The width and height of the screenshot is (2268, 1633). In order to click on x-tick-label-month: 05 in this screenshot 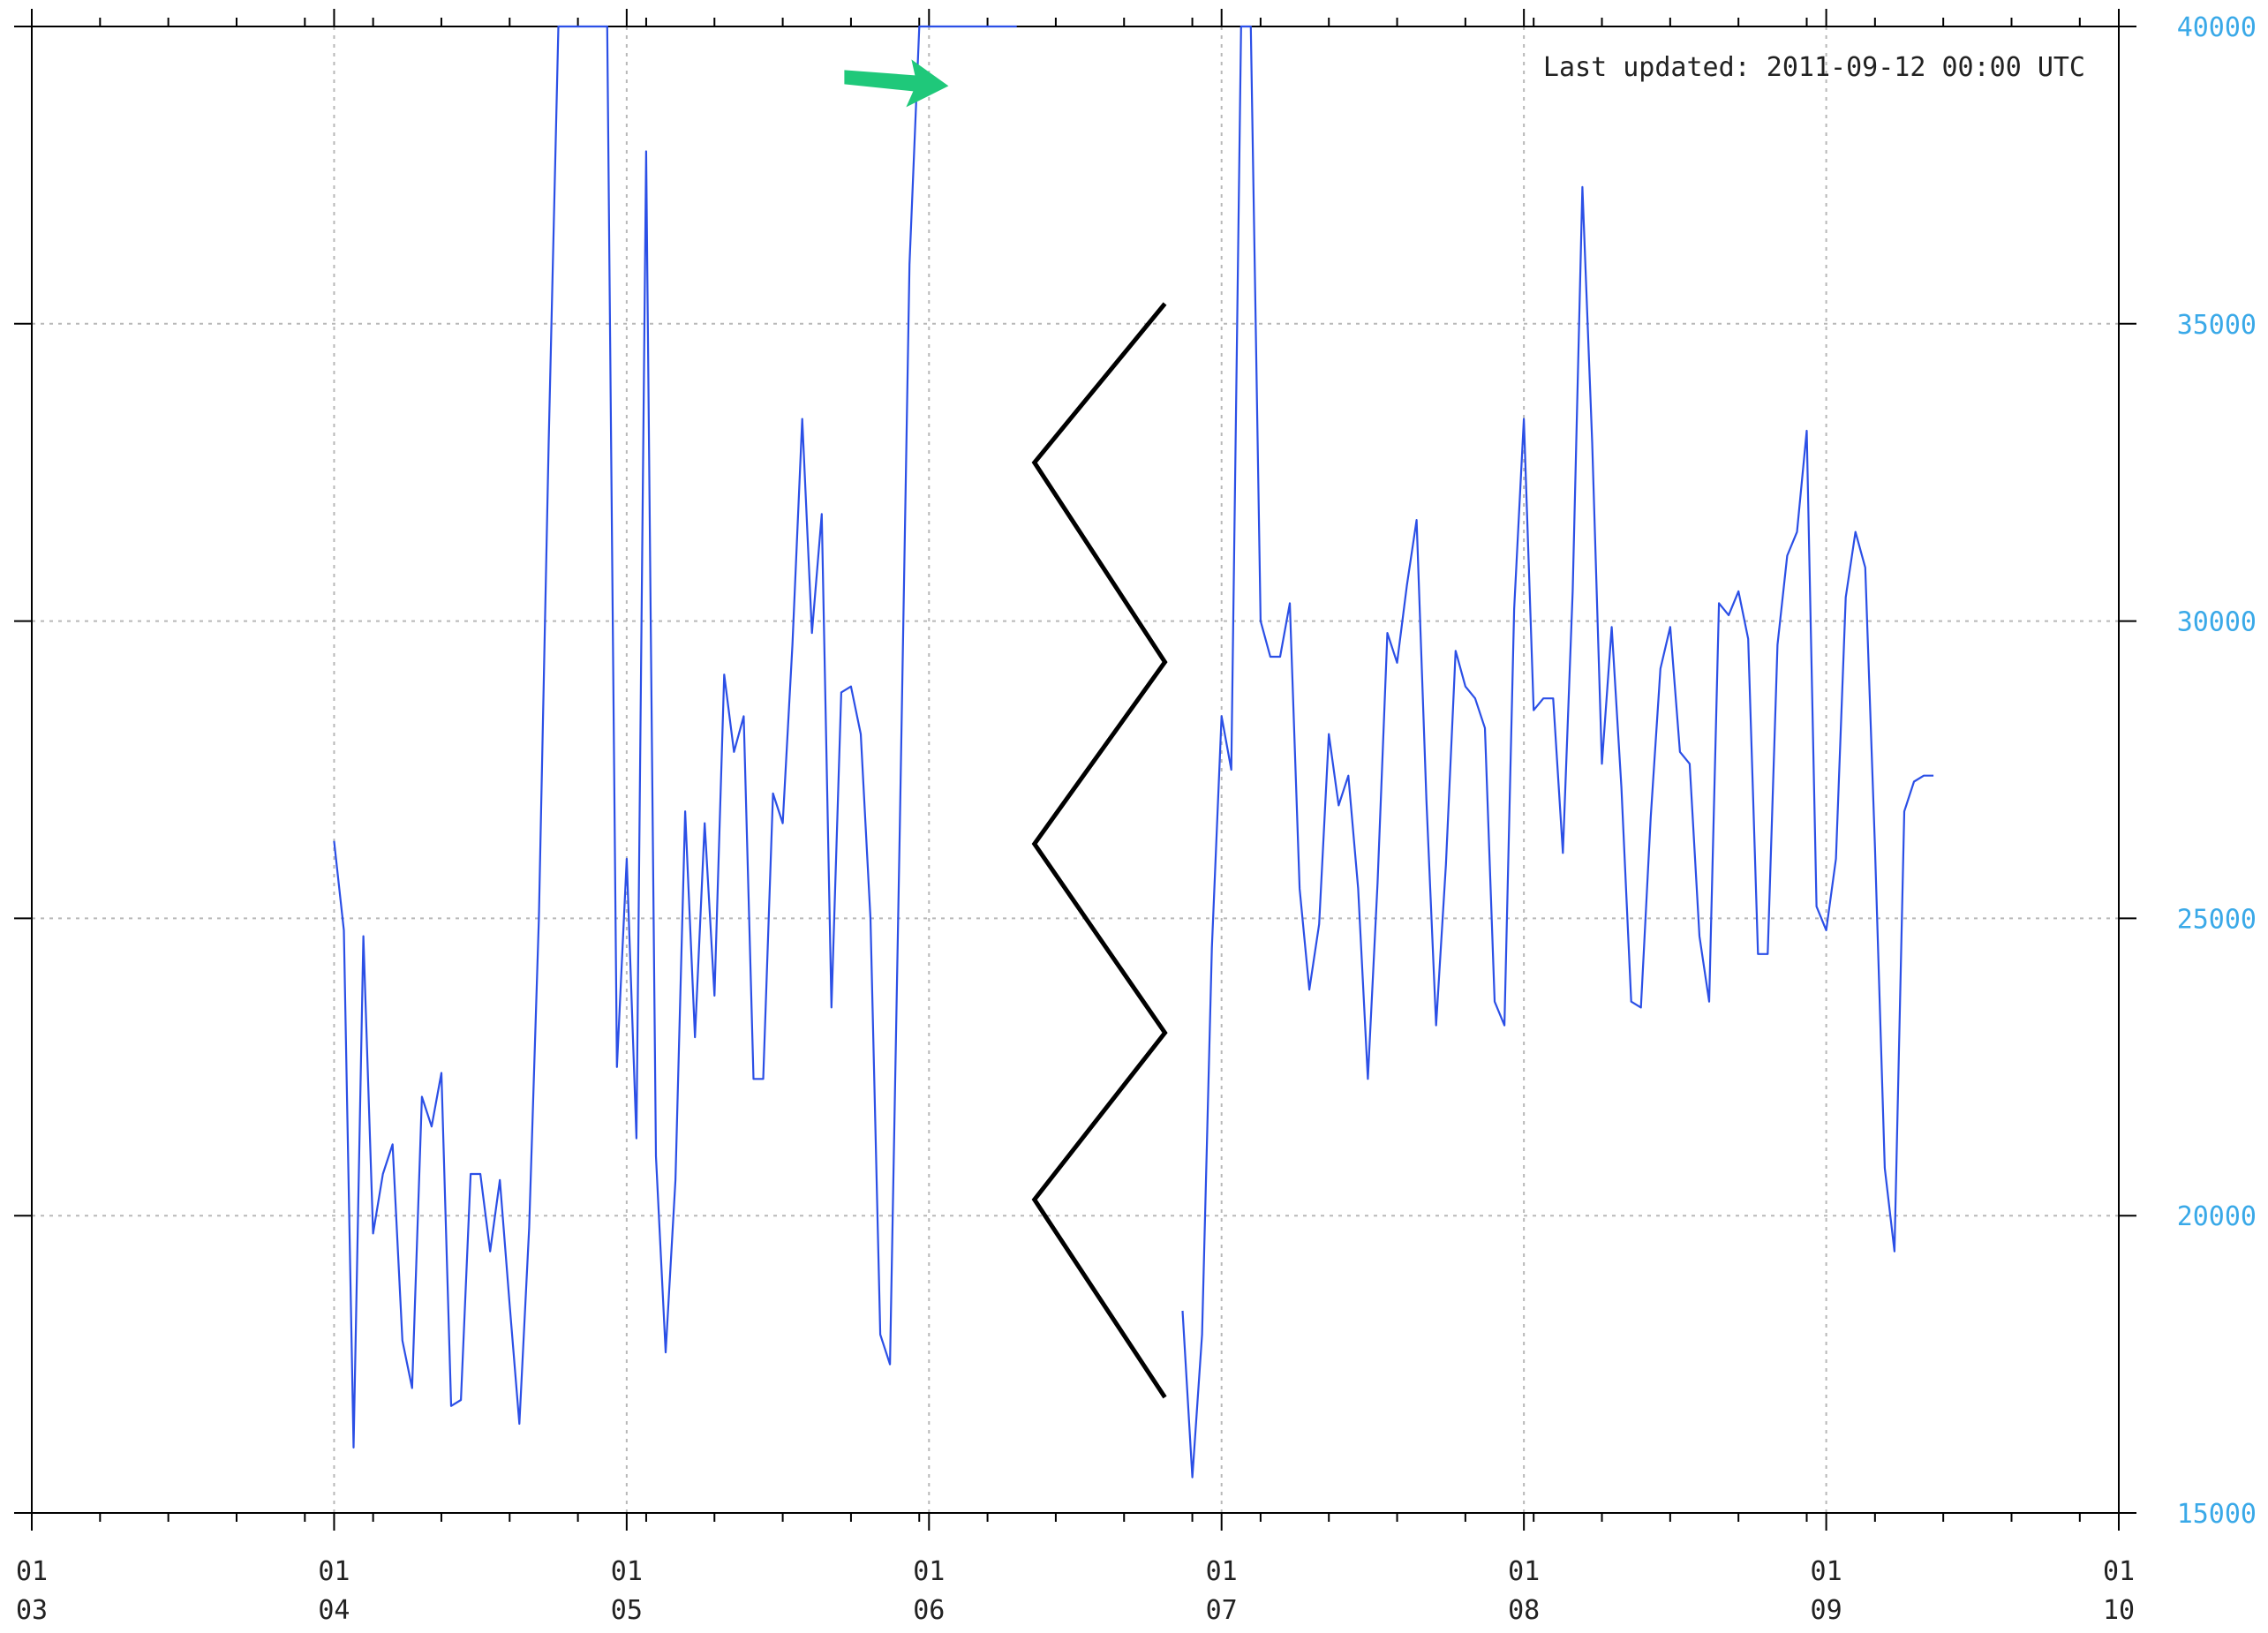, I will do `click(627, 1610)`.